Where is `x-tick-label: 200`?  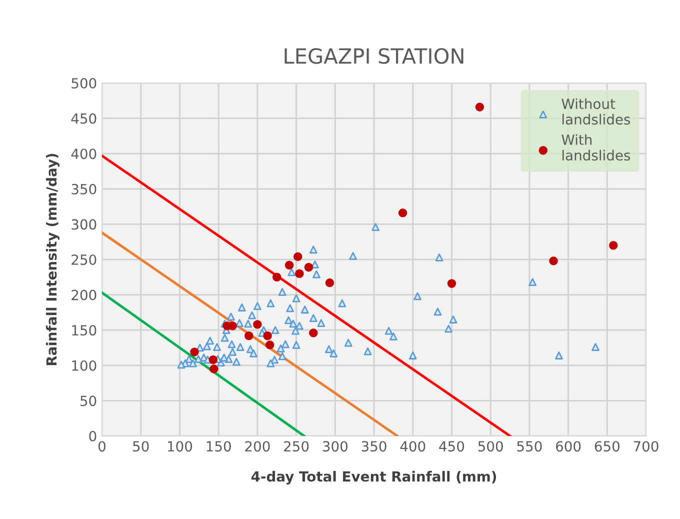 x-tick-label: 200 is located at coordinates (257, 446).